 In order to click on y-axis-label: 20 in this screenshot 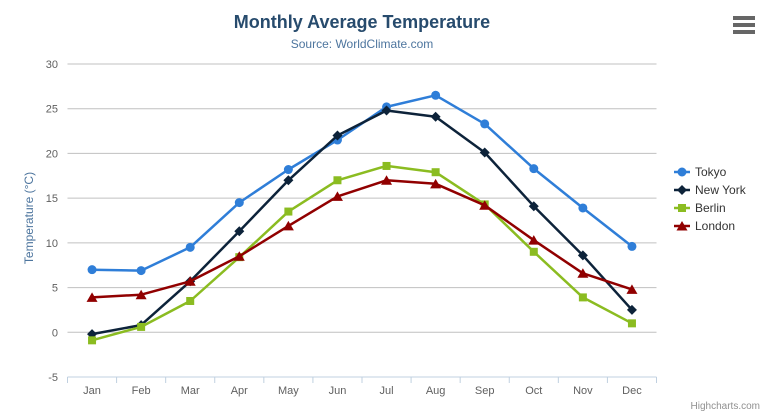, I will do `click(52, 154)`.